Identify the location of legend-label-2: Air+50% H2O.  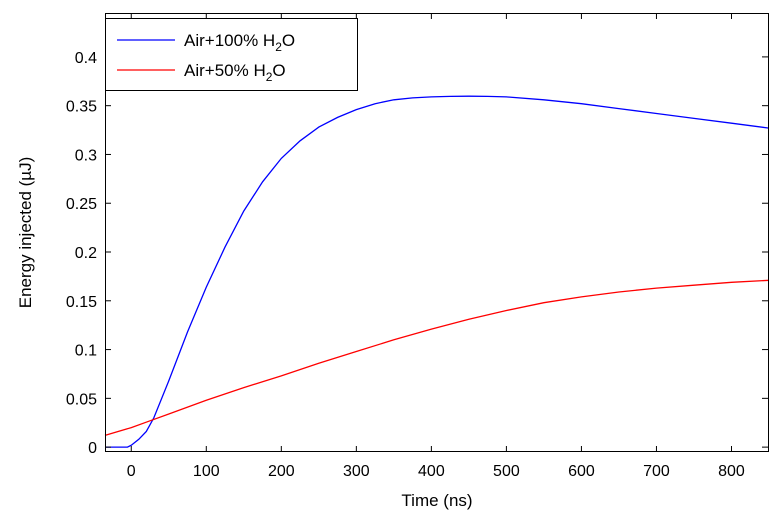
(235, 72).